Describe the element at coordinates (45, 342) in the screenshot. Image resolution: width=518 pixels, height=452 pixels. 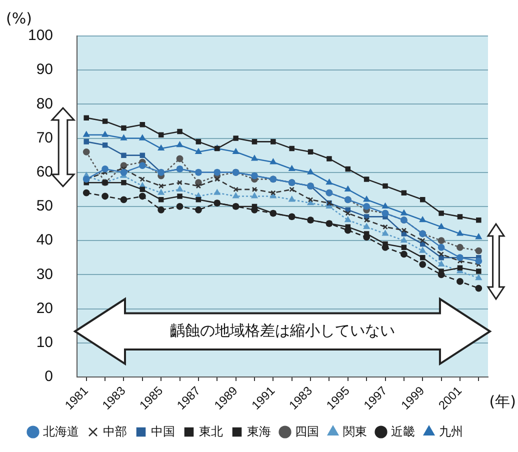
I see `y-tick-label: 10` at that location.